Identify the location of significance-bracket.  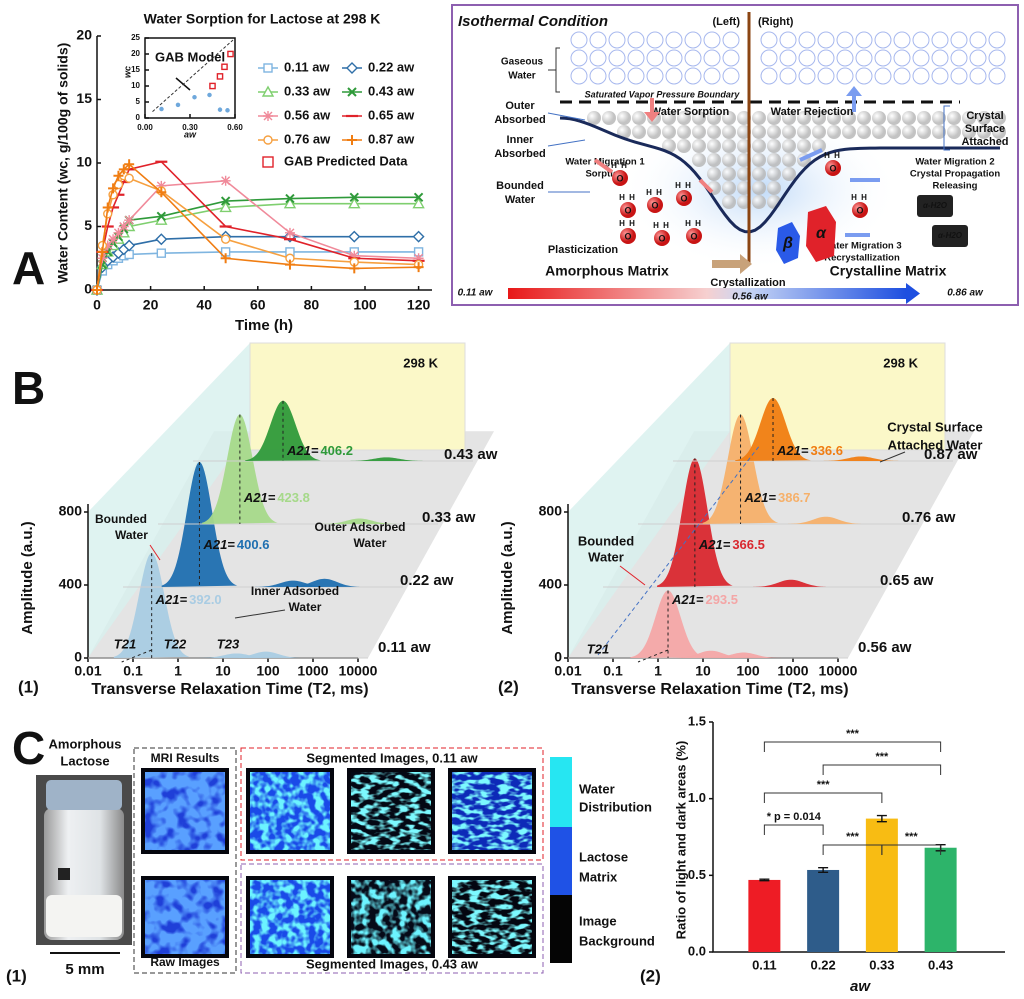
(911, 849).